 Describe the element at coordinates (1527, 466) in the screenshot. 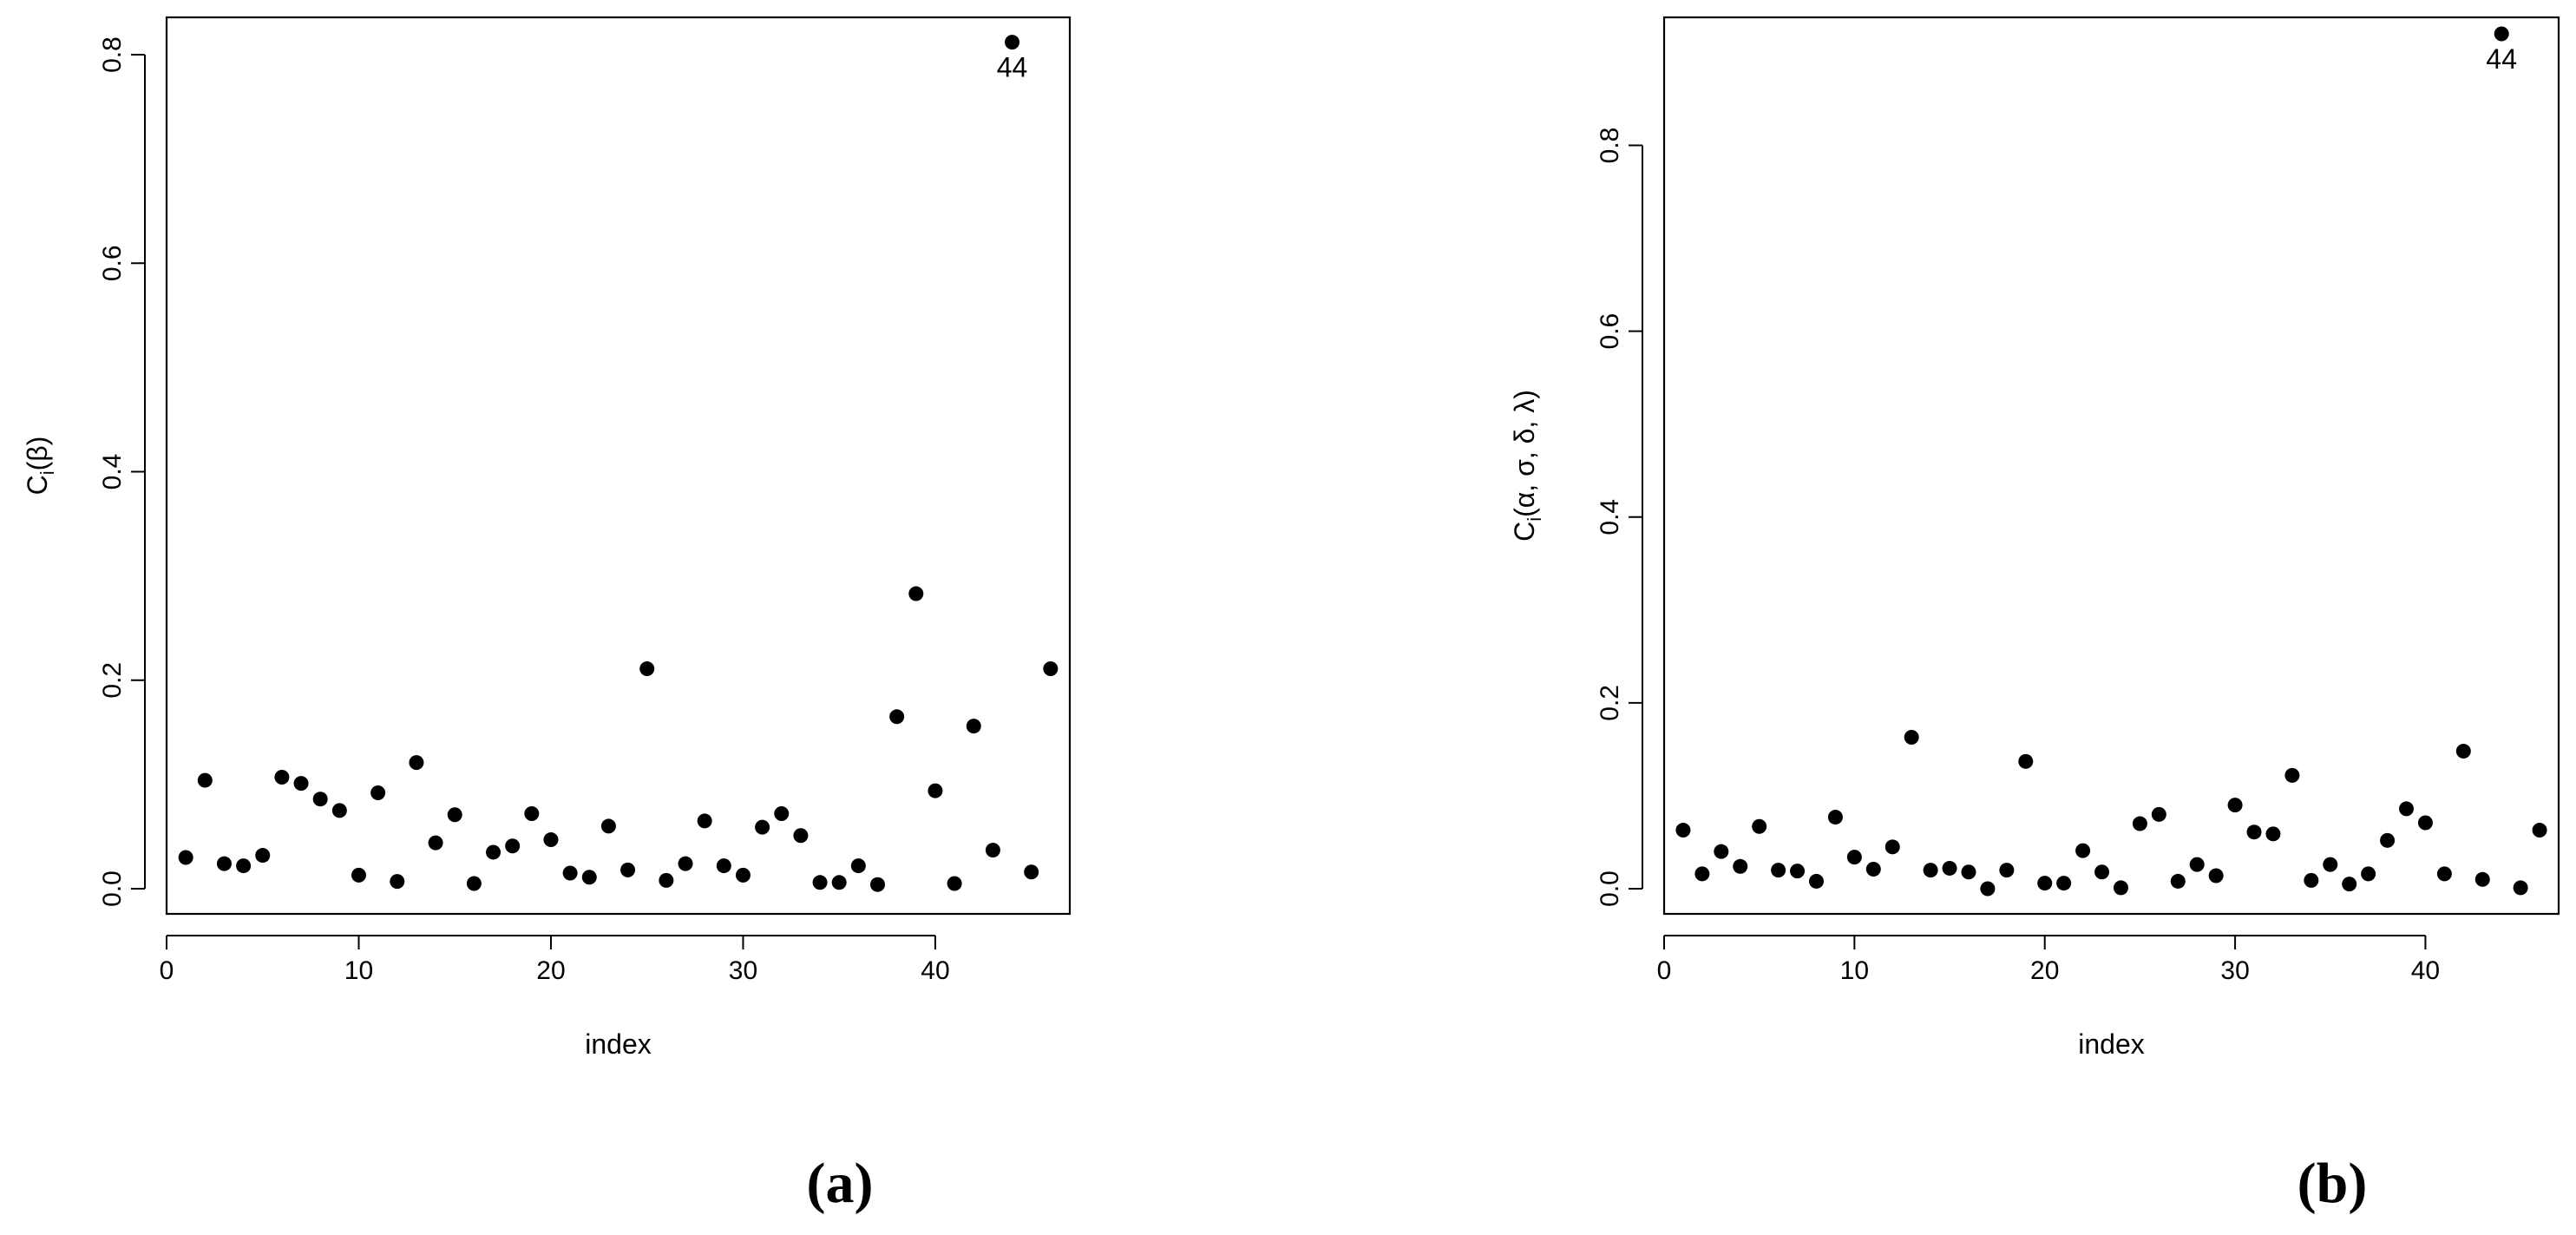

I see `y-axis-label: Ci(α, σ, δ, λ)` at that location.